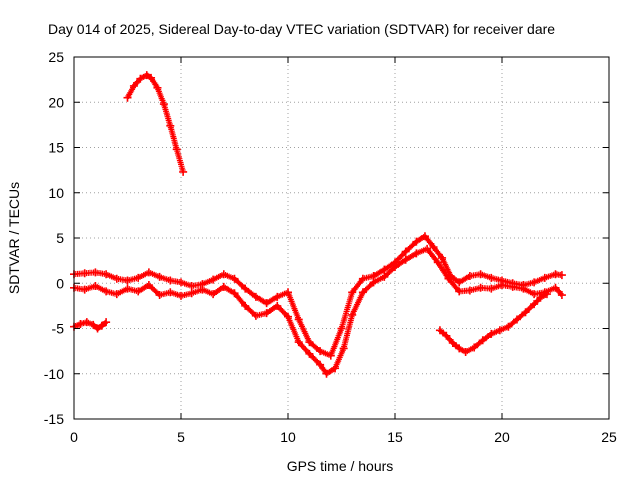 The width and height of the screenshot is (640, 480). I want to click on x-tick-label: 5, so click(181, 437).